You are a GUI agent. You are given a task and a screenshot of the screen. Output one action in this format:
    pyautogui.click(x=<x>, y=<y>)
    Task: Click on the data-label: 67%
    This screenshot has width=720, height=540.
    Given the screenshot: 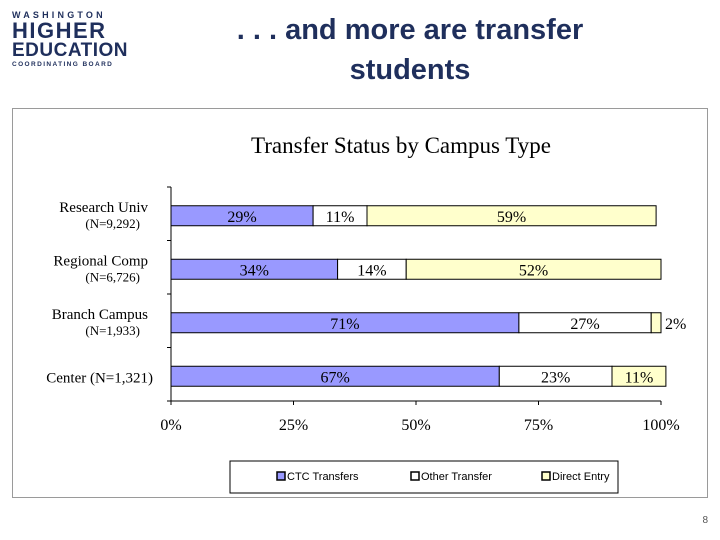 What is the action you would take?
    pyautogui.click(x=334, y=377)
    